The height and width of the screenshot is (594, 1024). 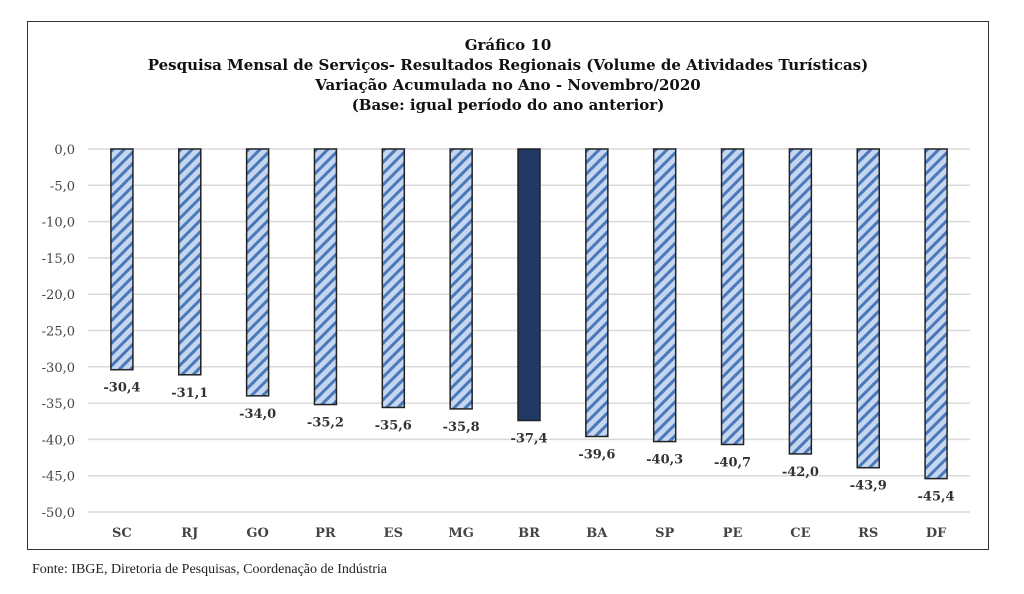 What do you see at coordinates (664, 295) in the screenshot?
I see `bar-SP` at bounding box center [664, 295].